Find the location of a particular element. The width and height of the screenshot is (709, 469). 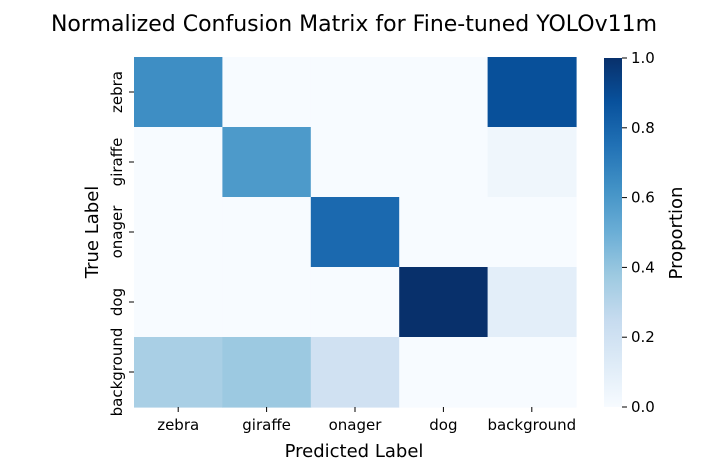

colorbar is located at coordinates (613, 232).